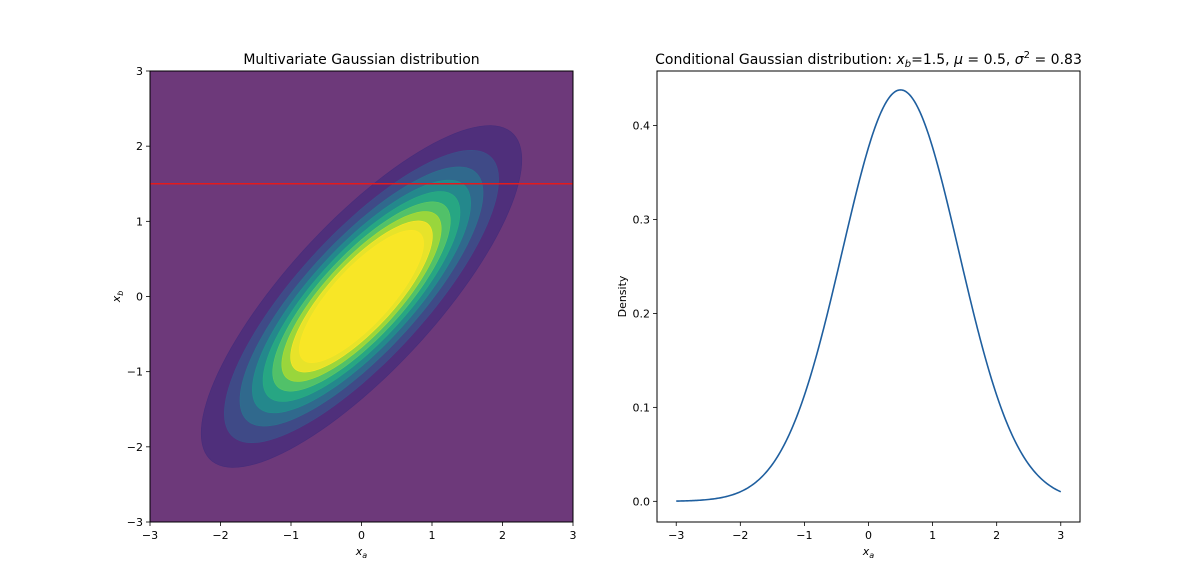 The height and width of the screenshot is (587, 1200). Describe the element at coordinates (139, 71) in the screenshot. I see `contour-y-tick-label: 3` at that location.